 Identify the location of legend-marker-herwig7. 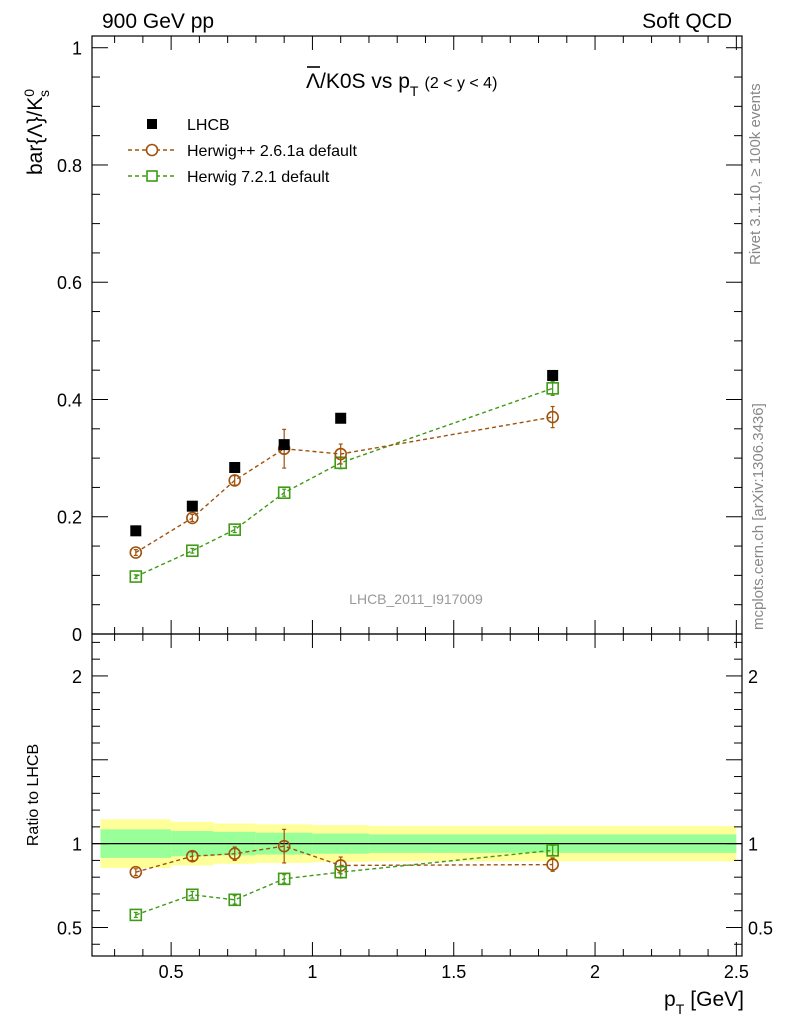
(152, 176).